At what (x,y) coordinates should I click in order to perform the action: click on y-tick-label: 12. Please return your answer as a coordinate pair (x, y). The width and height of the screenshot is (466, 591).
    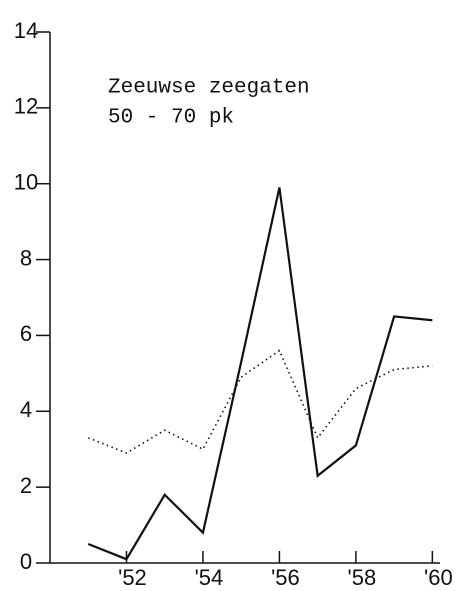
    Looking at the image, I should click on (26, 106).